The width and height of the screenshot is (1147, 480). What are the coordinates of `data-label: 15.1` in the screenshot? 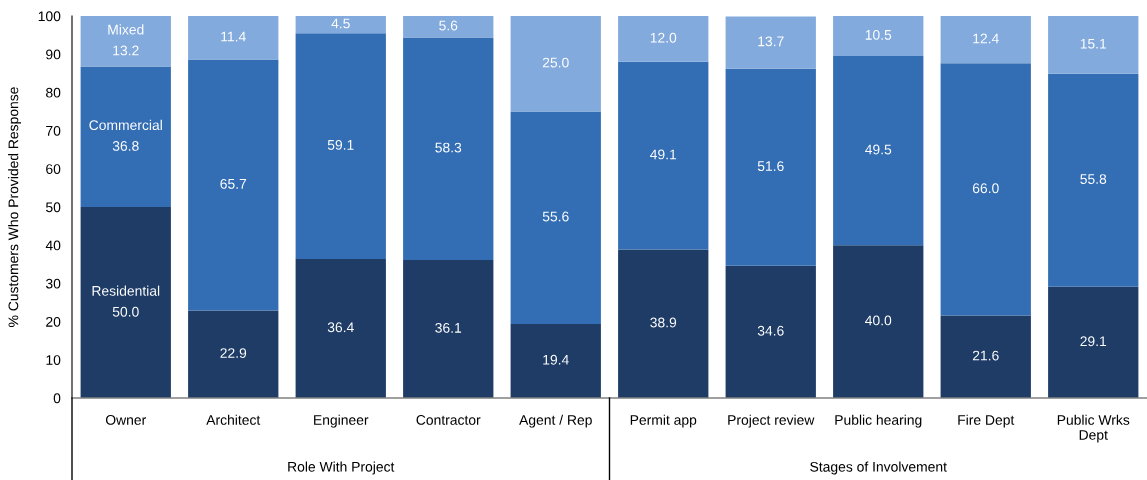 It's located at (1093, 43).